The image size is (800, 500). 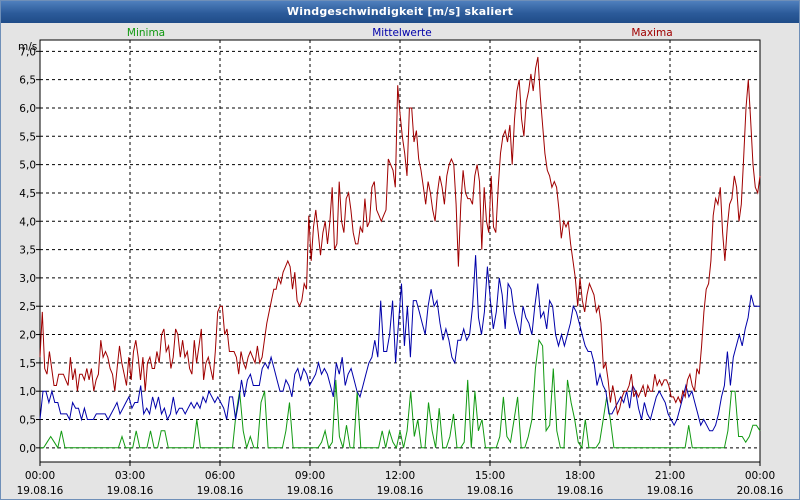 What do you see at coordinates (670, 476) in the screenshot?
I see `x-tick-time: 21:00` at bounding box center [670, 476].